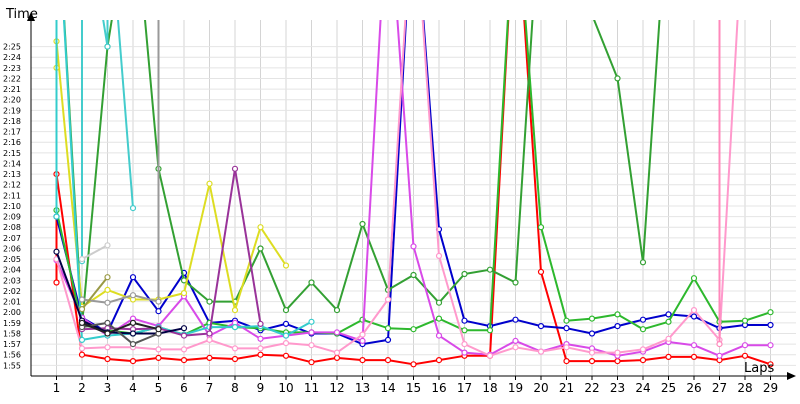 The height and width of the screenshot is (404, 800). I want to click on y-tick-label: 2:16, so click(12, 142).